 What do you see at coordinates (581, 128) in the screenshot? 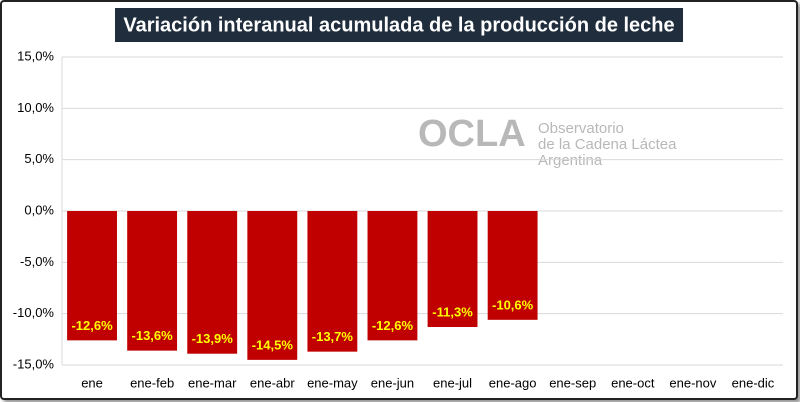
I see `watermark-line: Observatorio` at bounding box center [581, 128].